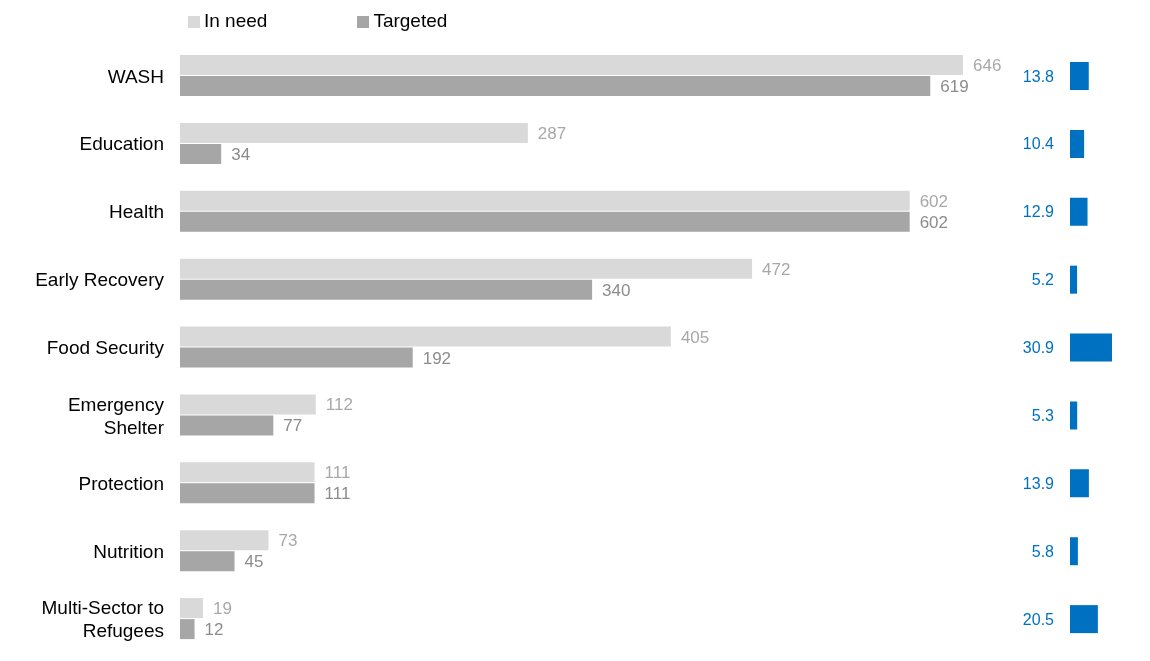 This screenshot has width=1150, height=661. I want to click on data-label: 405, so click(695, 337).